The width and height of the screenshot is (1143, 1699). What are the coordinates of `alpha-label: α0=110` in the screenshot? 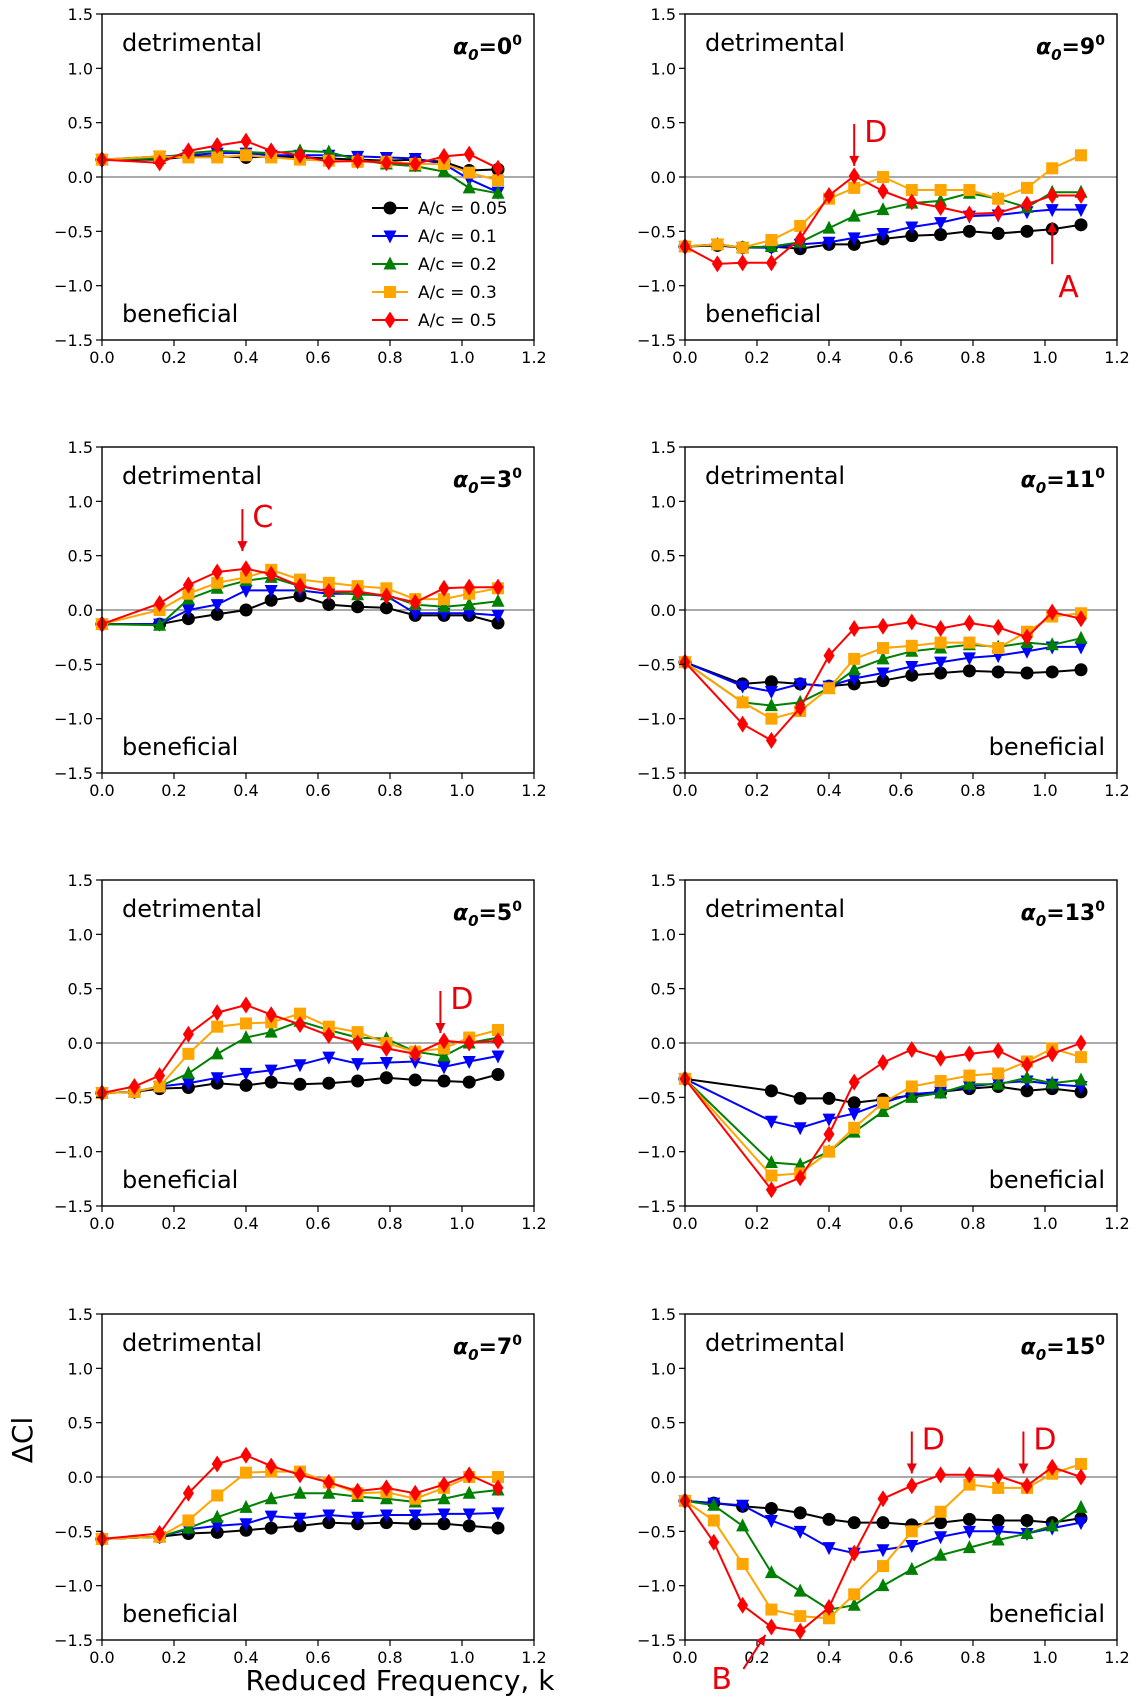 It's located at (1063, 481).